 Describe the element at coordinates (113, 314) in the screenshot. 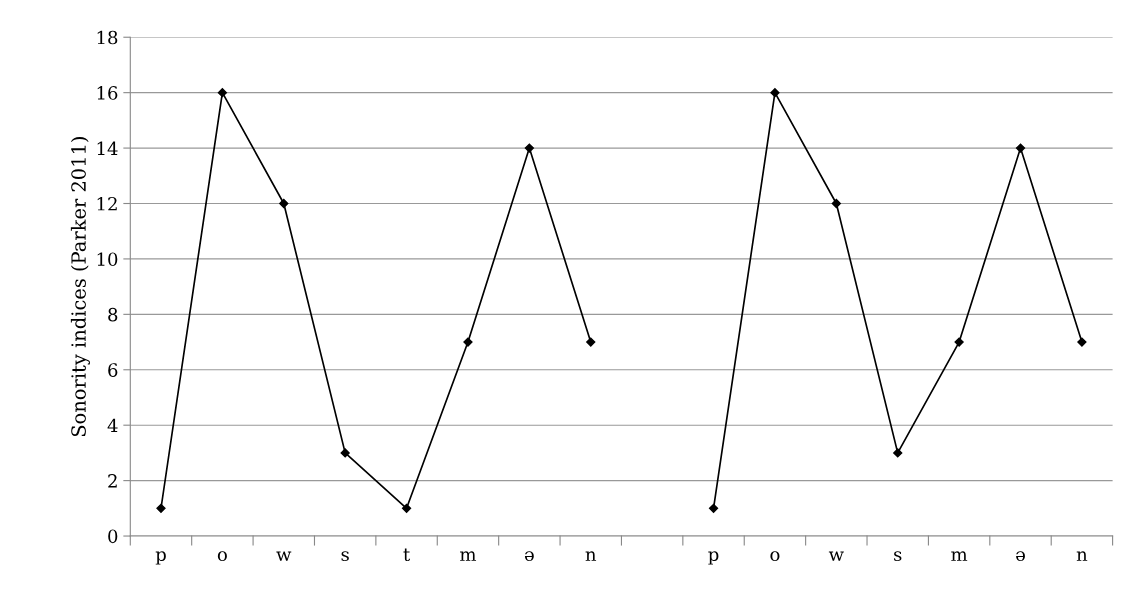

I see `y-tick-label: 8` at that location.